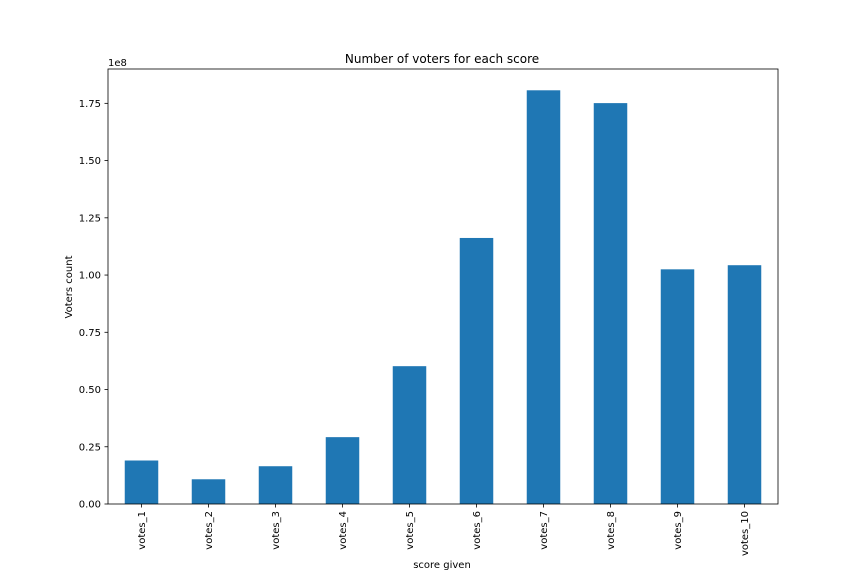 The image size is (864, 576). What do you see at coordinates (410, 530) in the screenshot?
I see `x-tick-label: votes_5` at bounding box center [410, 530].